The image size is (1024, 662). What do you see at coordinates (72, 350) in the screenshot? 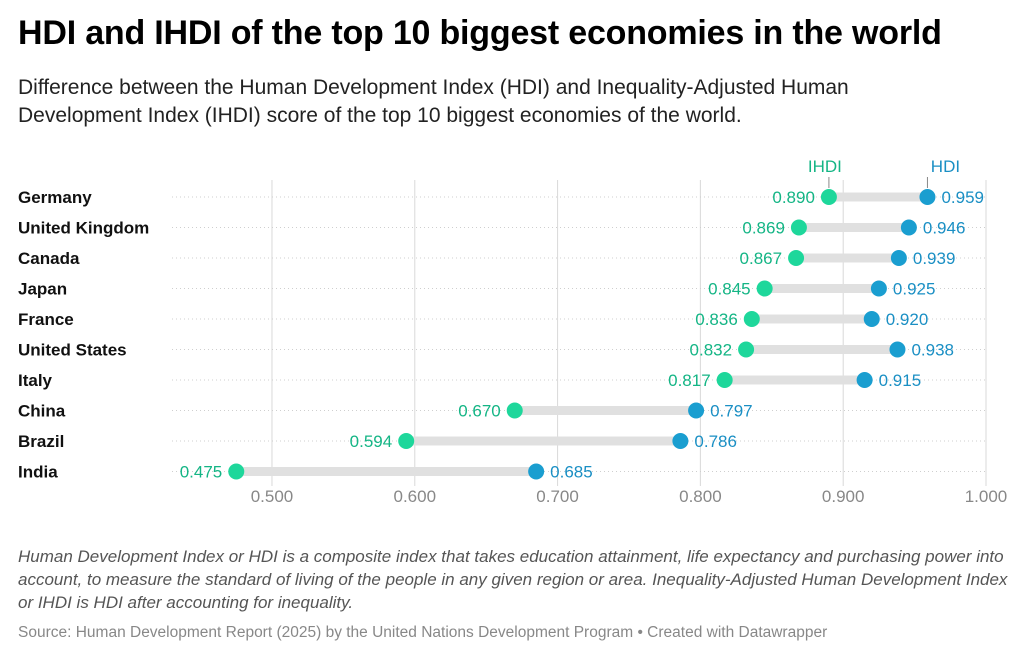
I see `country-label: United States` at bounding box center [72, 350].